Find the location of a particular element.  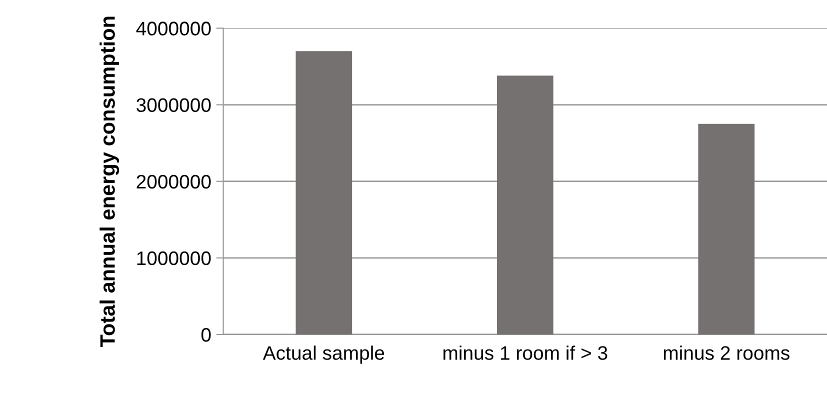

y-tick-label: 1000000 is located at coordinates (174, 258).